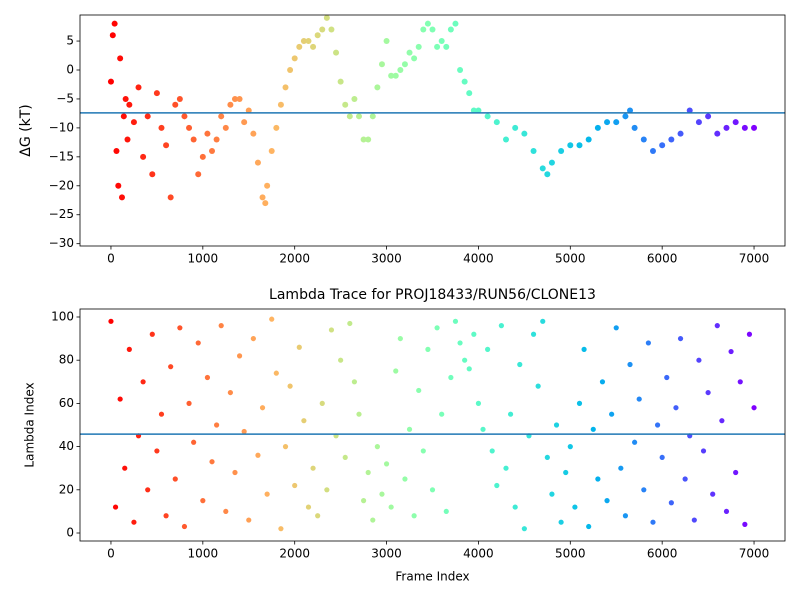 Image resolution: width=800 pixels, height=604 pixels. Describe the element at coordinates (111, 554) in the screenshot. I see `x-tick-label: 0` at that location.